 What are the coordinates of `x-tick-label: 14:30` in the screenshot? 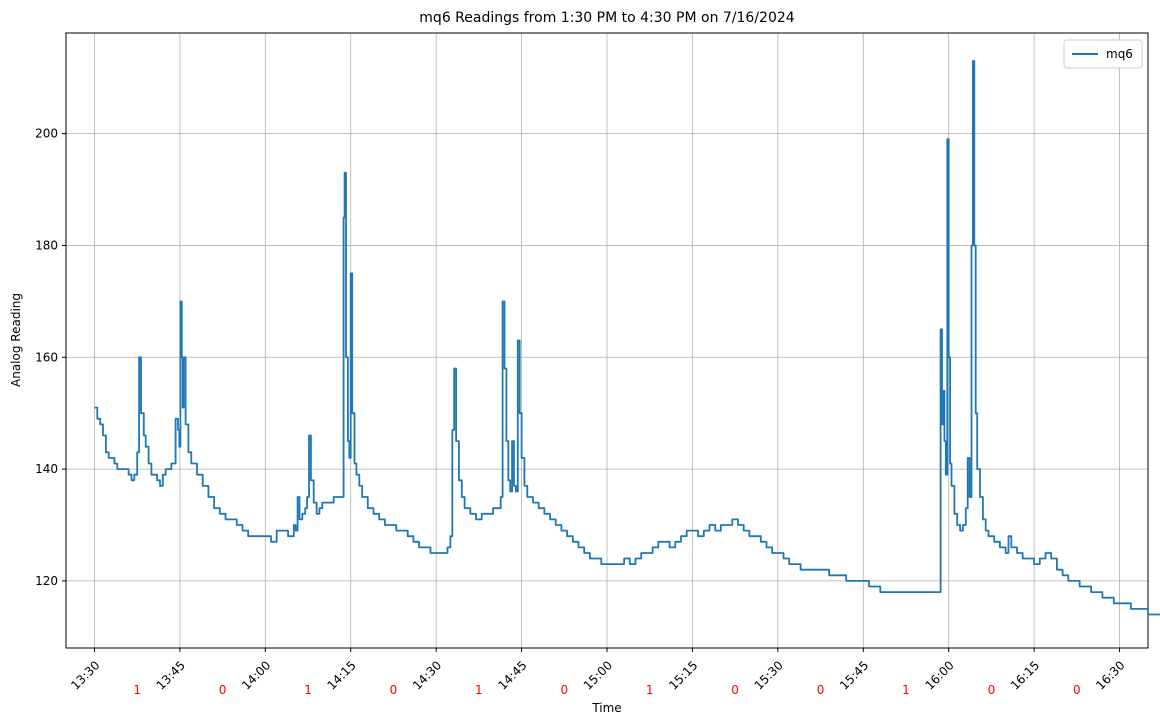 It's located at (427, 675).